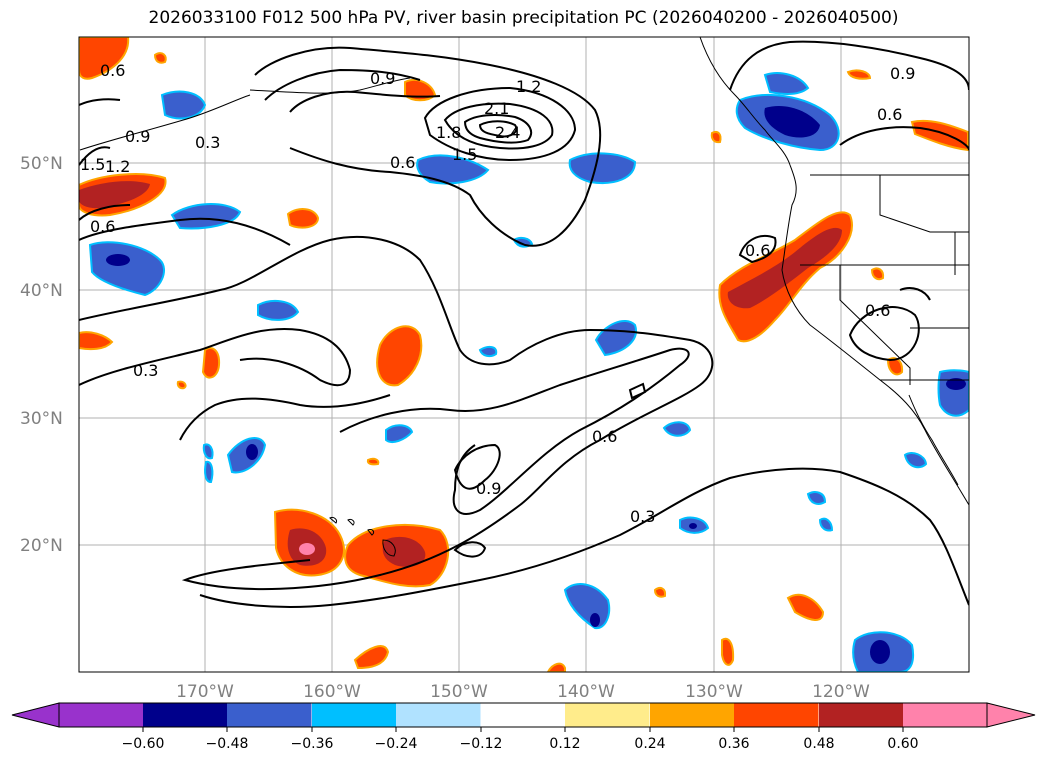 The height and width of the screenshot is (765, 1047). Describe the element at coordinates (396, 744) in the screenshot. I see `colorbar-tick: −0.24` at that location.